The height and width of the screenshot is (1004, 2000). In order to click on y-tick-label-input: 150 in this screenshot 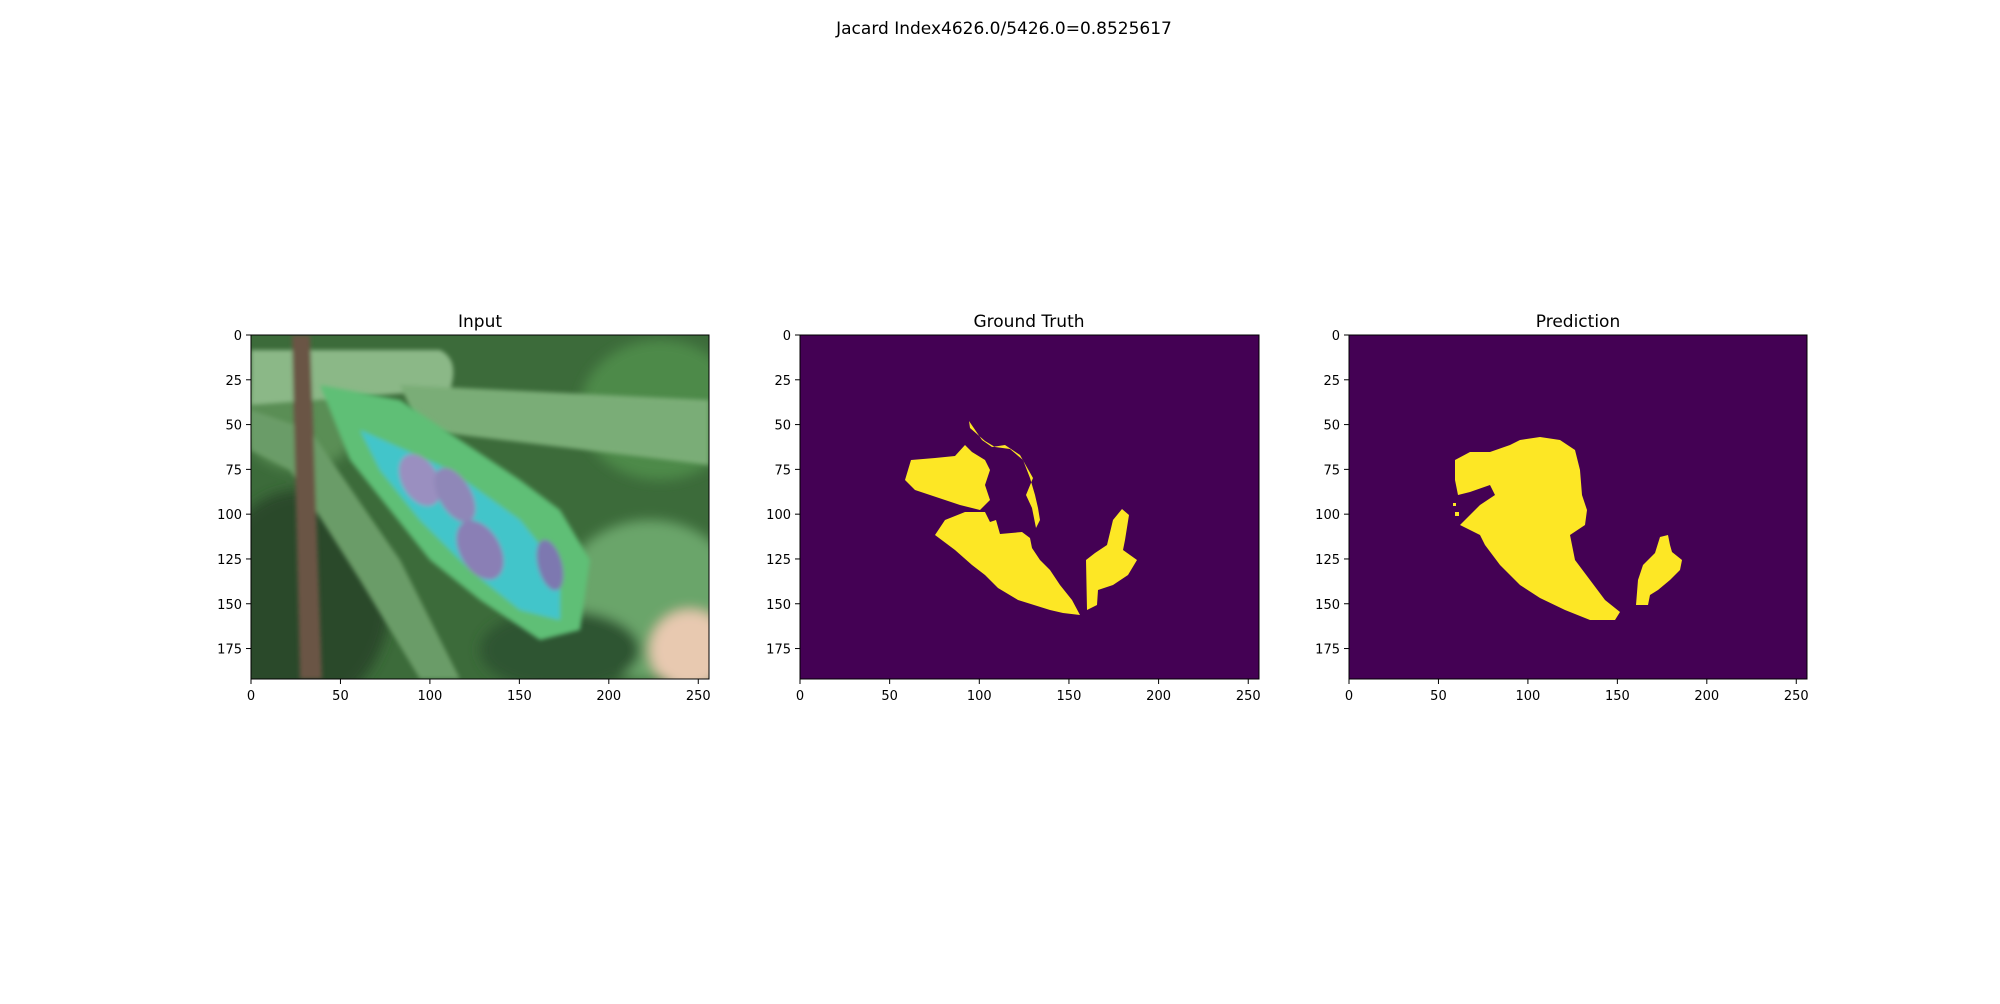, I will do `click(229, 605)`.